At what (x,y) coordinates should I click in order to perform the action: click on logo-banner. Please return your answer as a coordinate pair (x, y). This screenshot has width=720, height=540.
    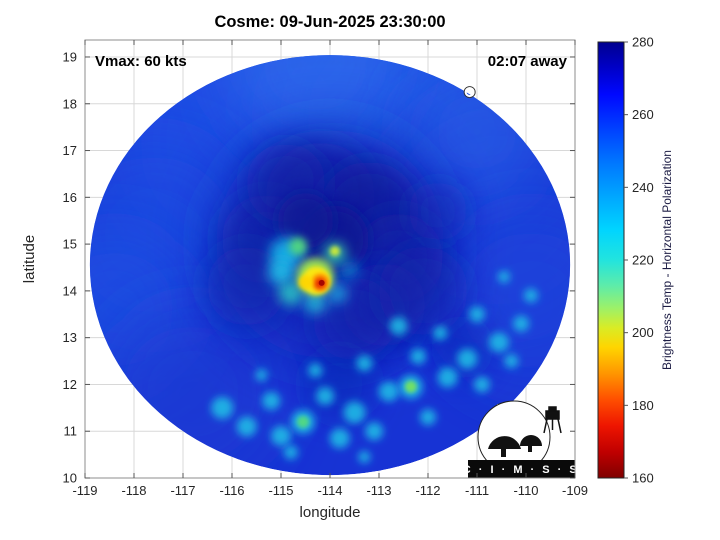
    Looking at the image, I should click on (521, 469).